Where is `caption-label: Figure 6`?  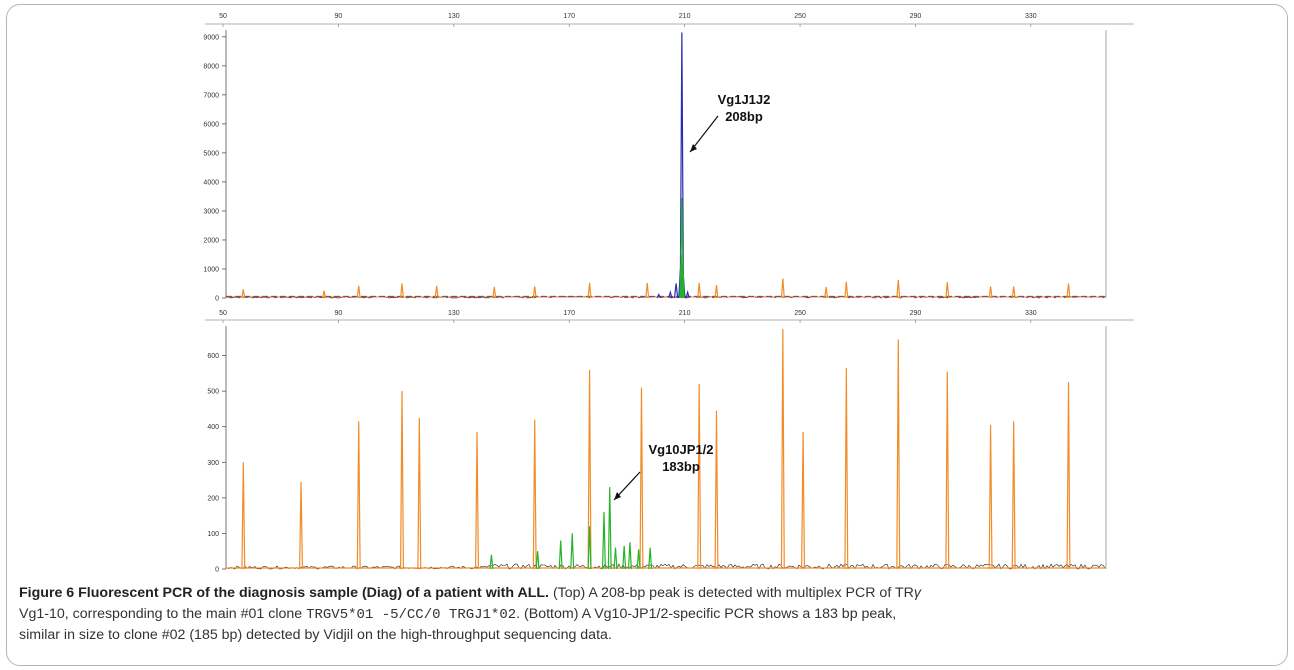 caption-label: Figure 6 is located at coordinates (47, 593).